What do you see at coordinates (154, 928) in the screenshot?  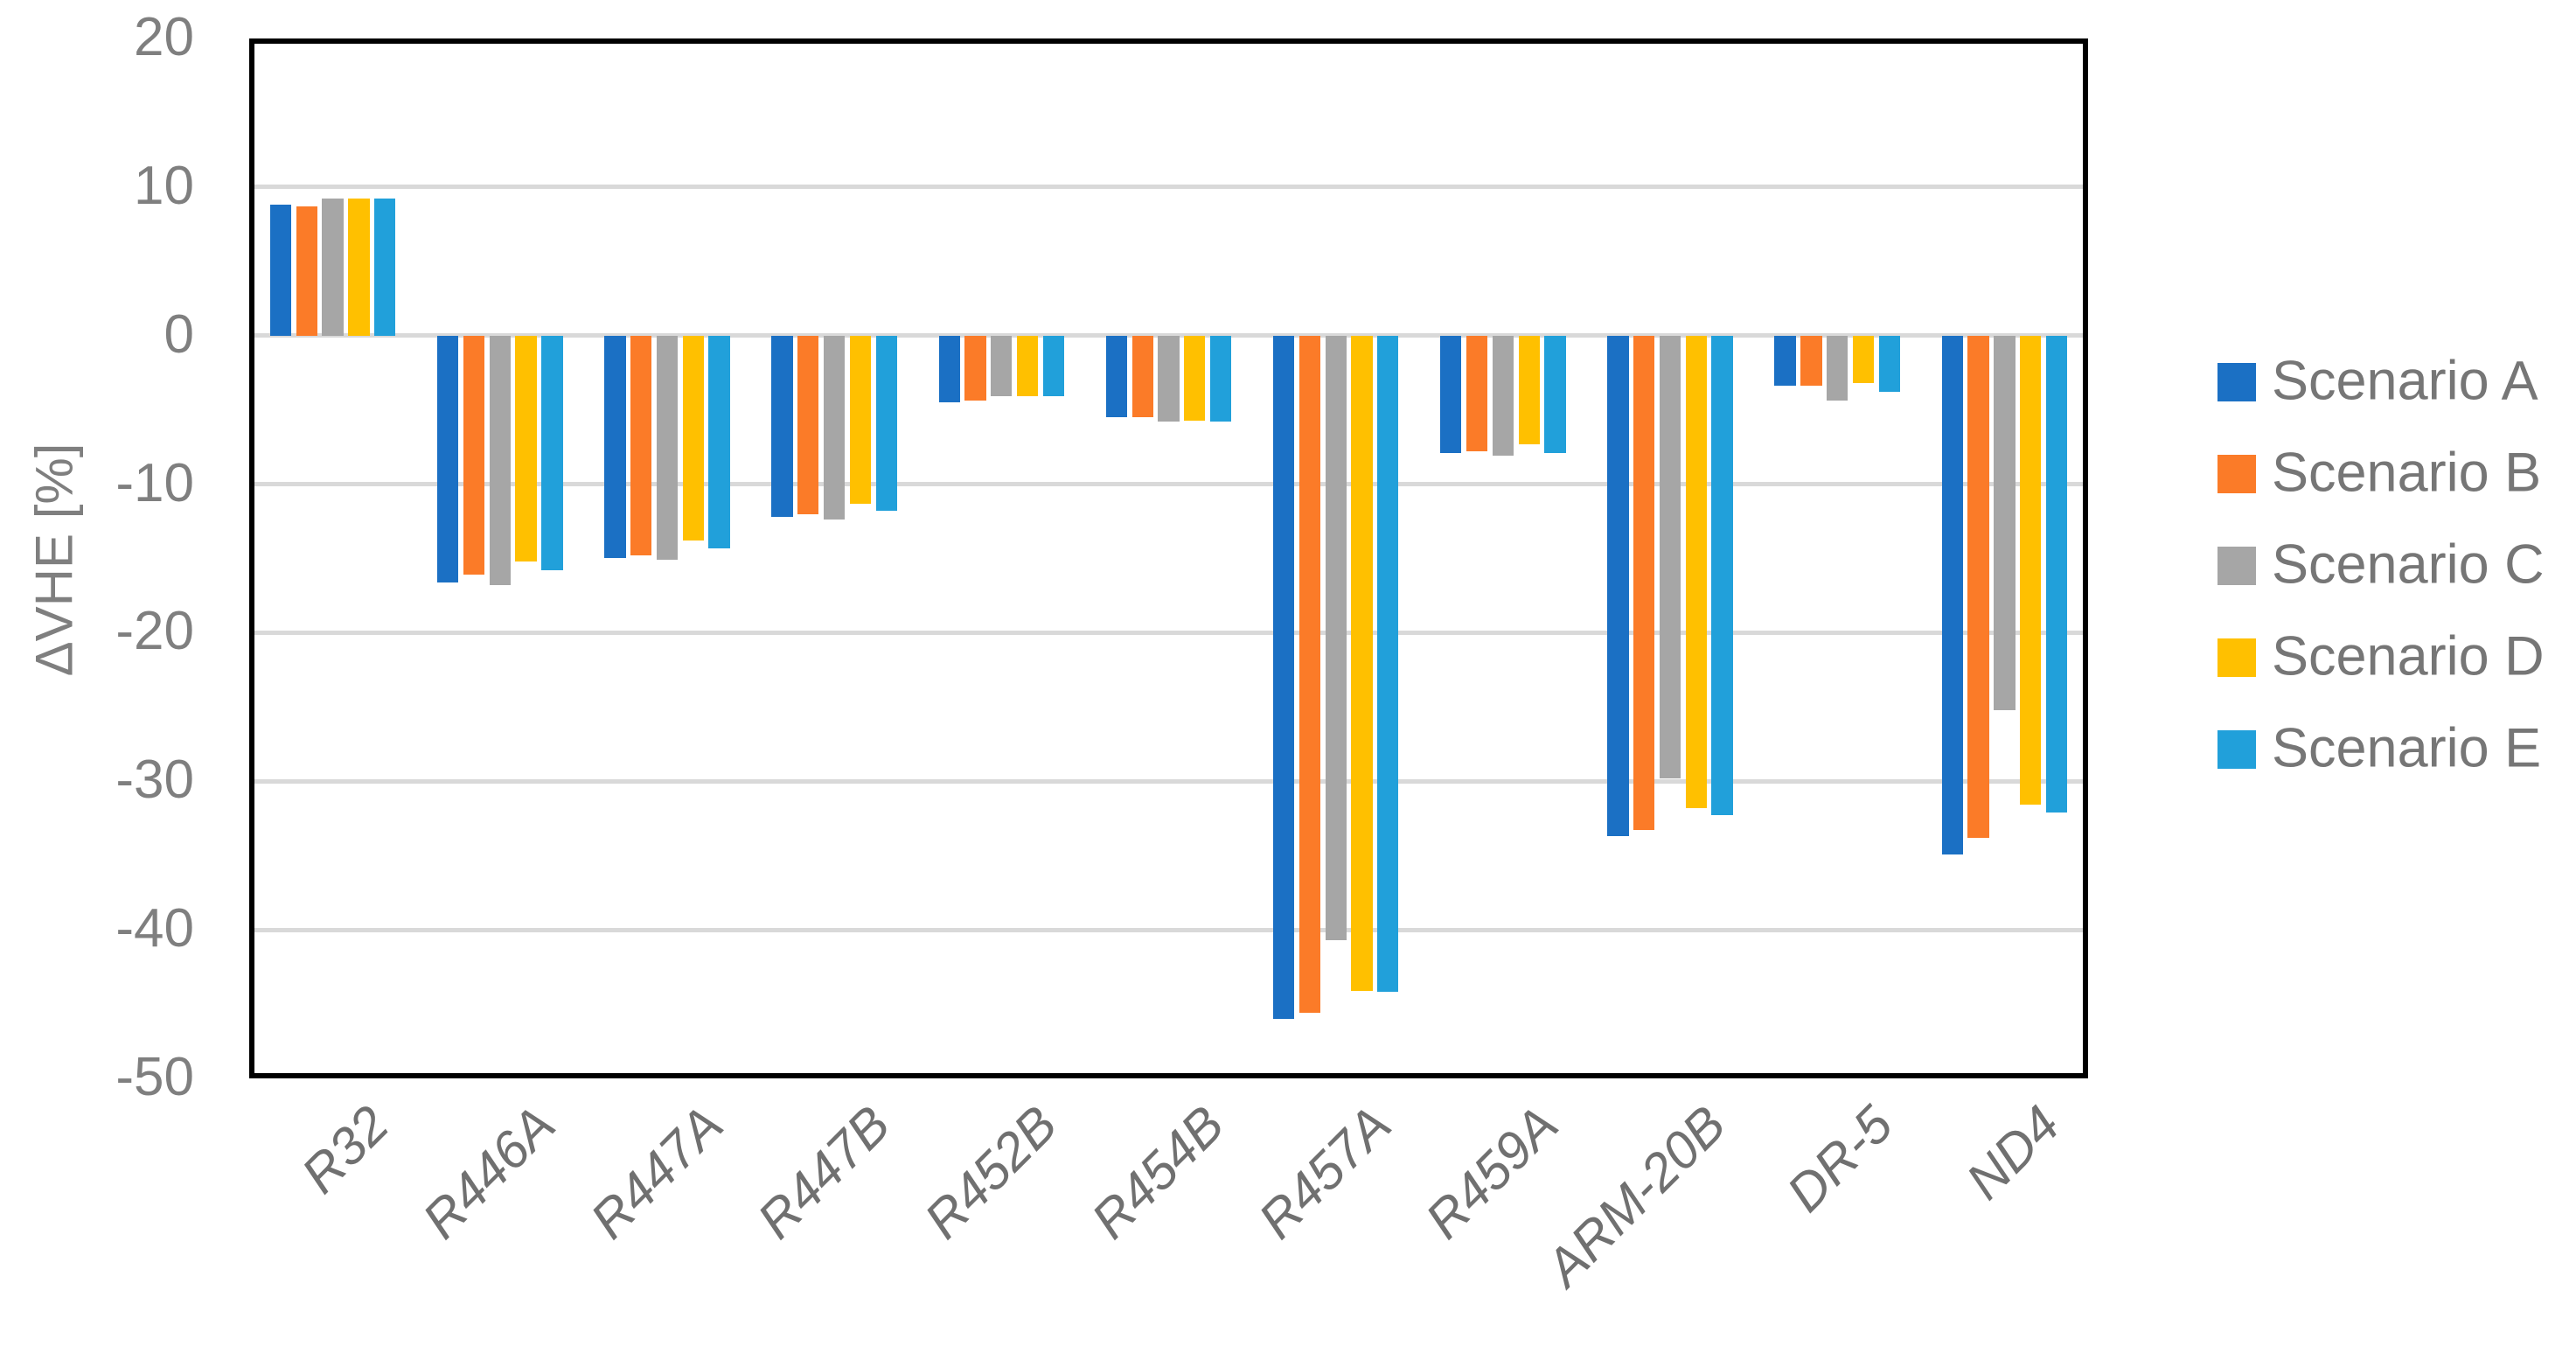 I see `y-tick-label: -40` at bounding box center [154, 928].